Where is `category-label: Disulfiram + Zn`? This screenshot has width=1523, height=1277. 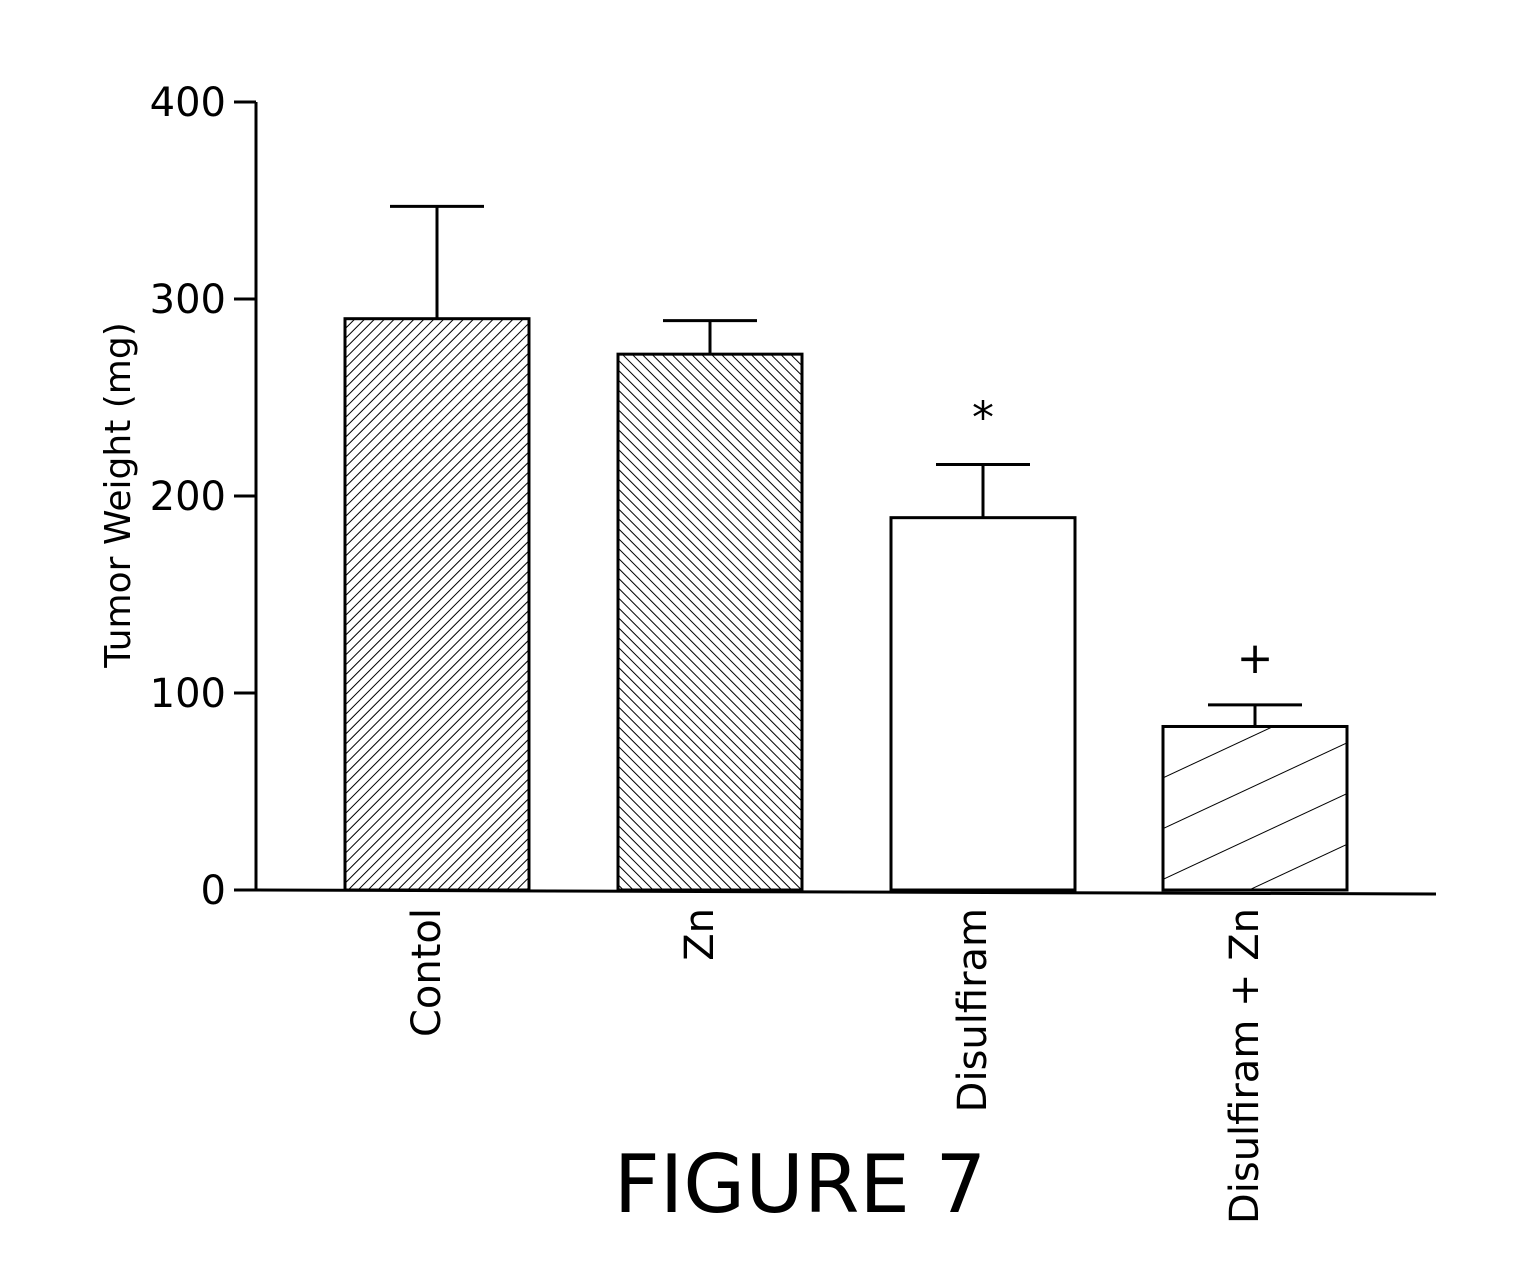 category-label: Disulfiram + Zn is located at coordinates (1245, 1066).